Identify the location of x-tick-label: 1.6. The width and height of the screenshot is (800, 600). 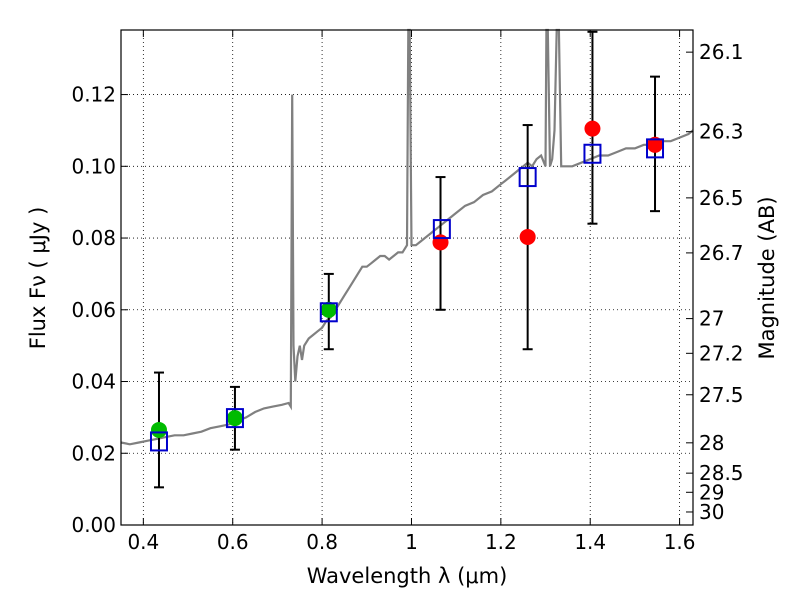
(680, 542).